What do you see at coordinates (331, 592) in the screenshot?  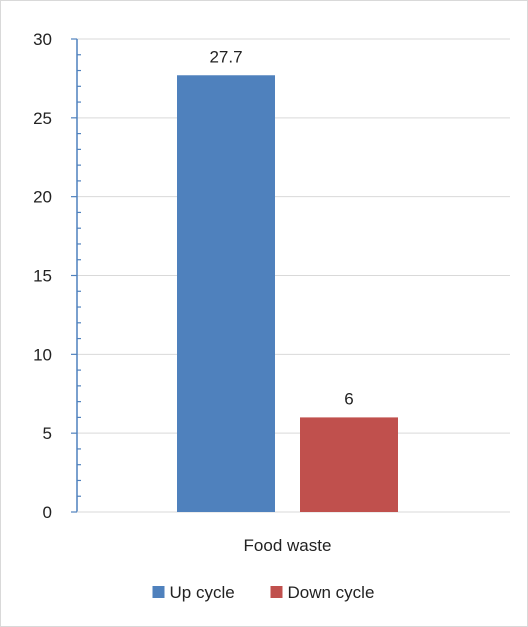 I see `legend-label: Down cycle` at bounding box center [331, 592].